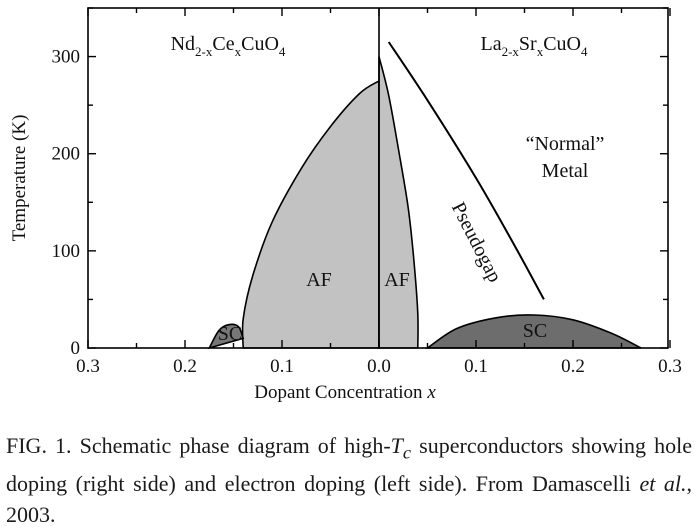 This screenshot has width=698, height=530. What do you see at coordinates (310, 214) in the screenshot?
I see `region-af-electron` at bounding box center [310, 214].